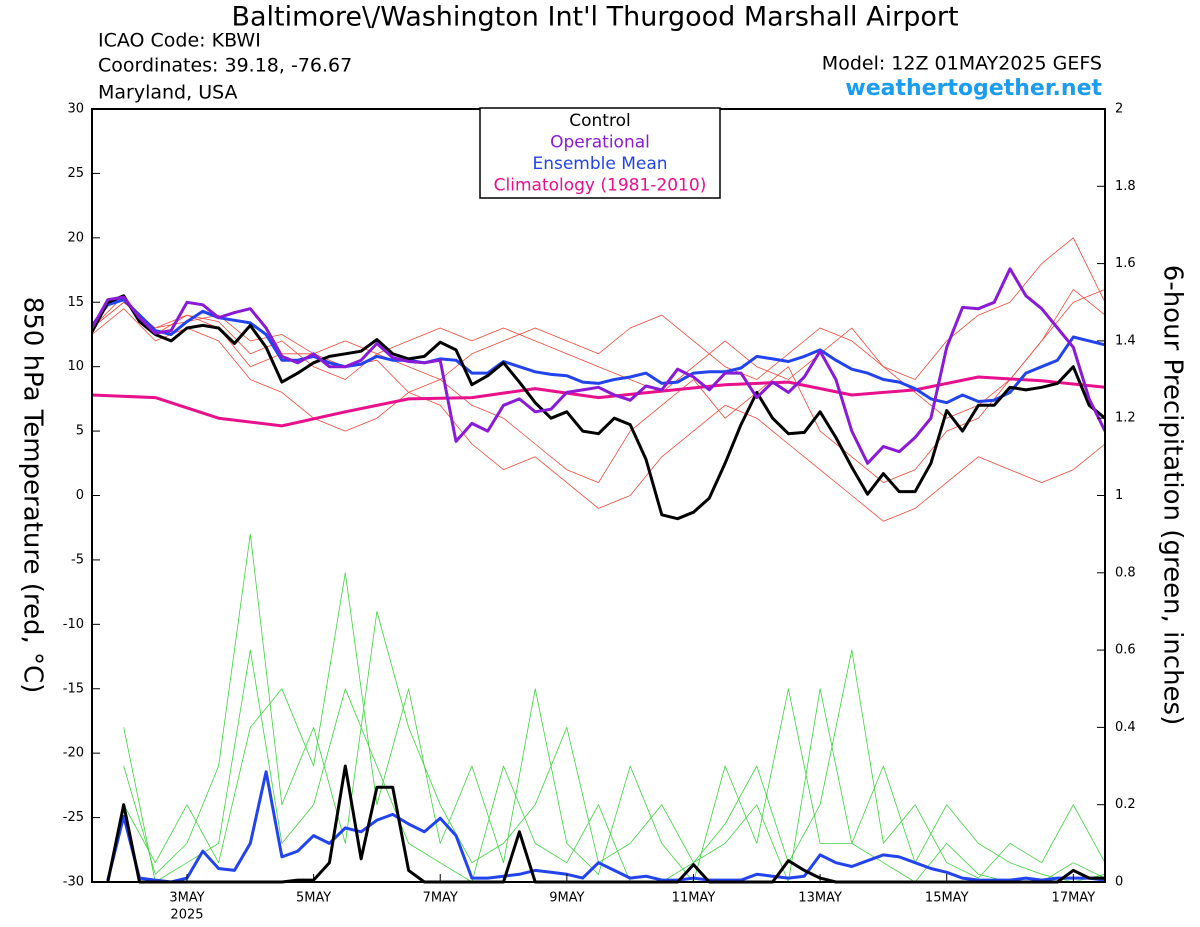 The width and height of the screenshot is (1200, 927). I want to click on y-tick-label: -5, so click(77, 559).